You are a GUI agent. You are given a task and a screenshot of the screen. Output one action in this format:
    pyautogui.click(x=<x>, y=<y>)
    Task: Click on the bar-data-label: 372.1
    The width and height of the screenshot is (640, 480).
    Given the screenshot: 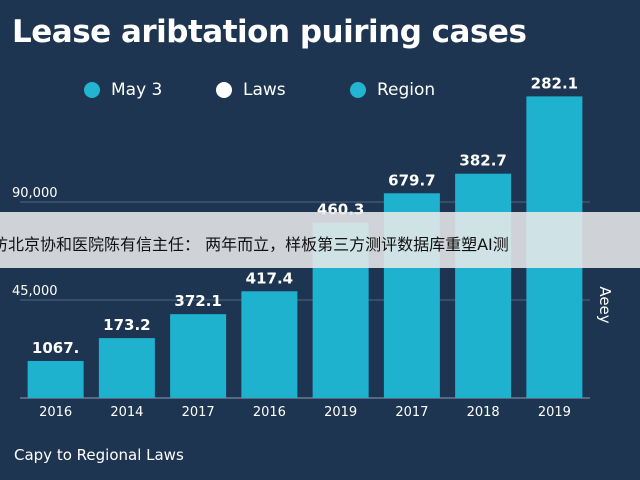 What is the action you would take?
    pyautogui.click(x=197, y=301)
    